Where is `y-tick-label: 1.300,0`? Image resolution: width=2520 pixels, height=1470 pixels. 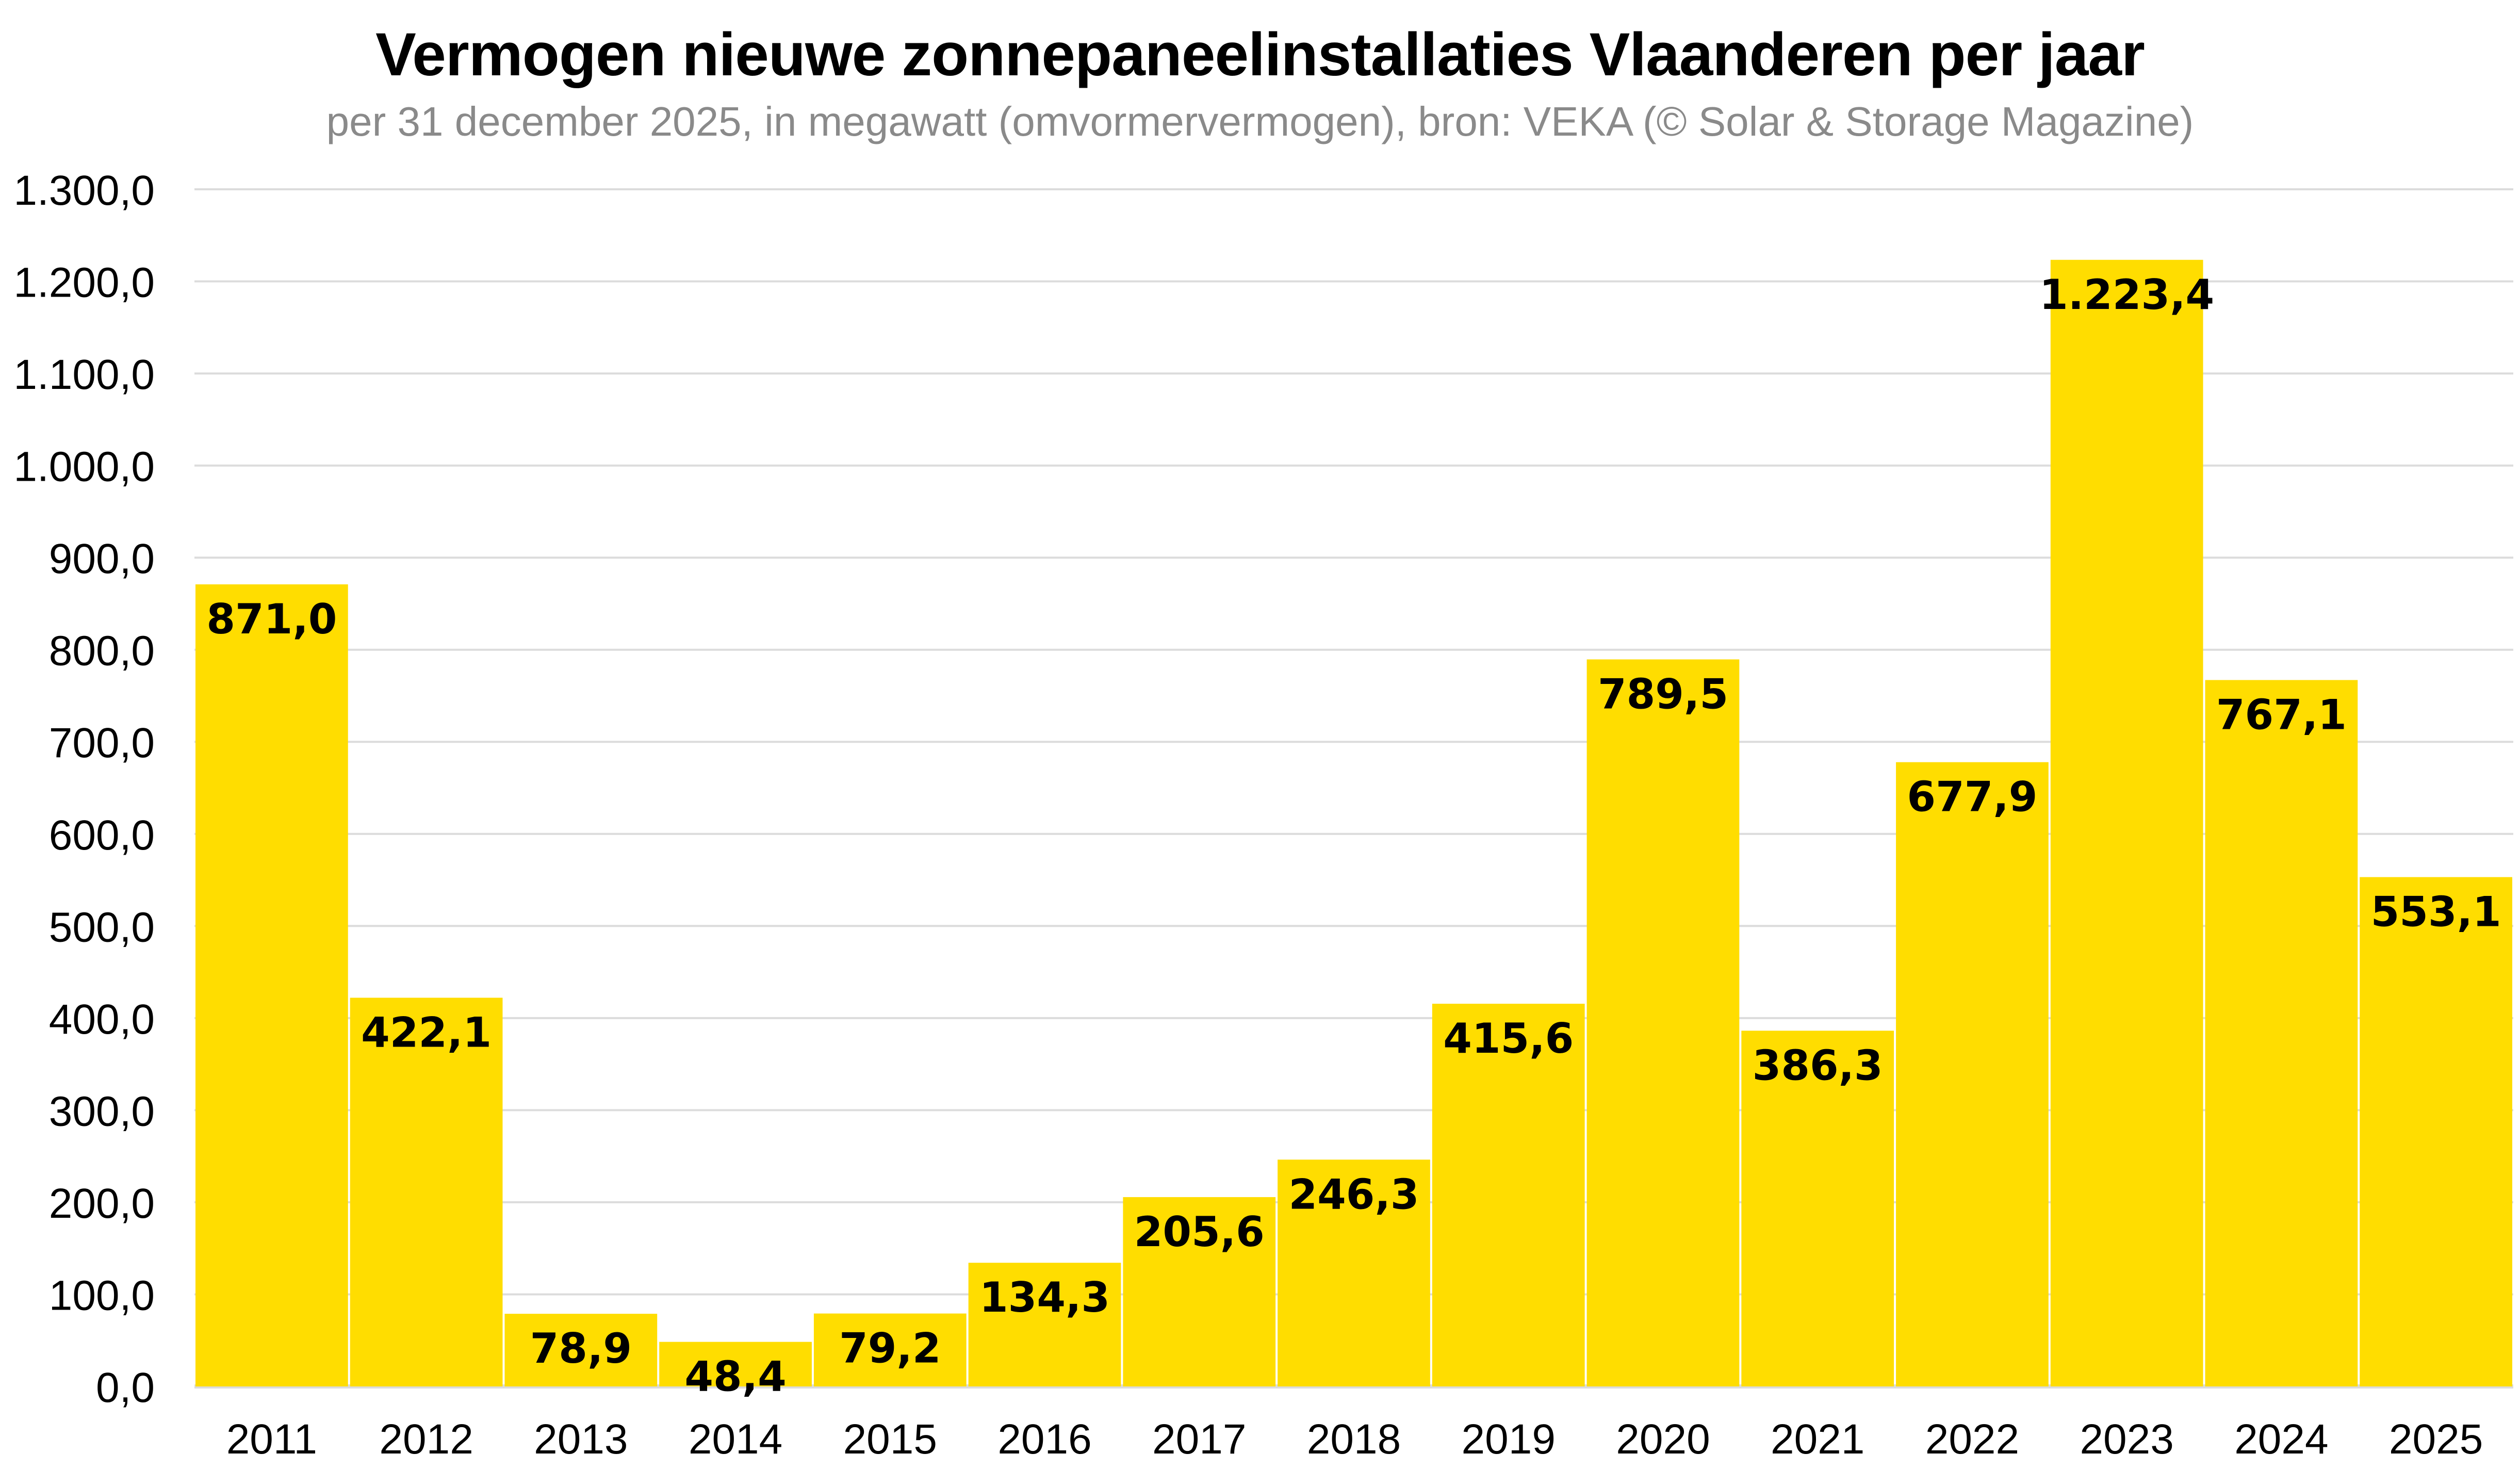 y-tick-label: 1.300,0 is located at coordinates (84, 190).